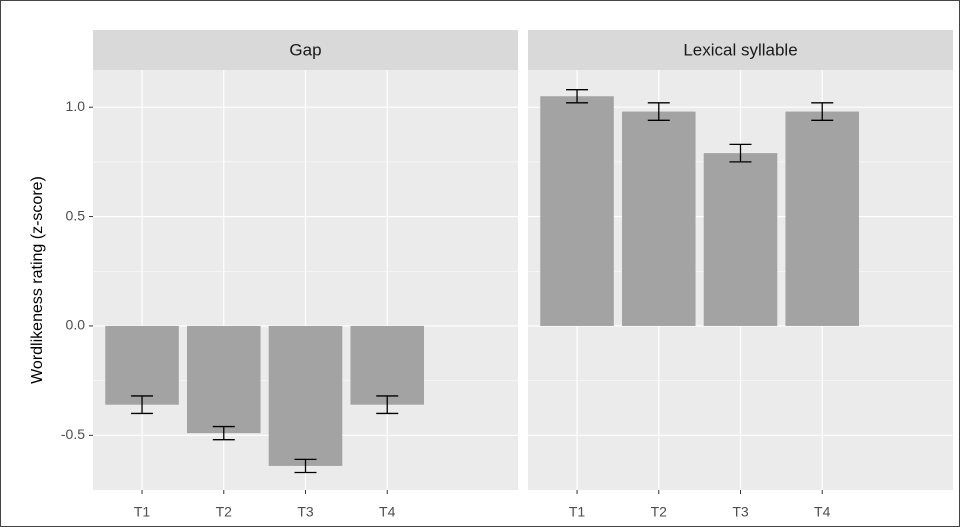 The width and height of the screenshot is (960, 527). I want to click on y-tick-label: 0.5, so click(76, 215).